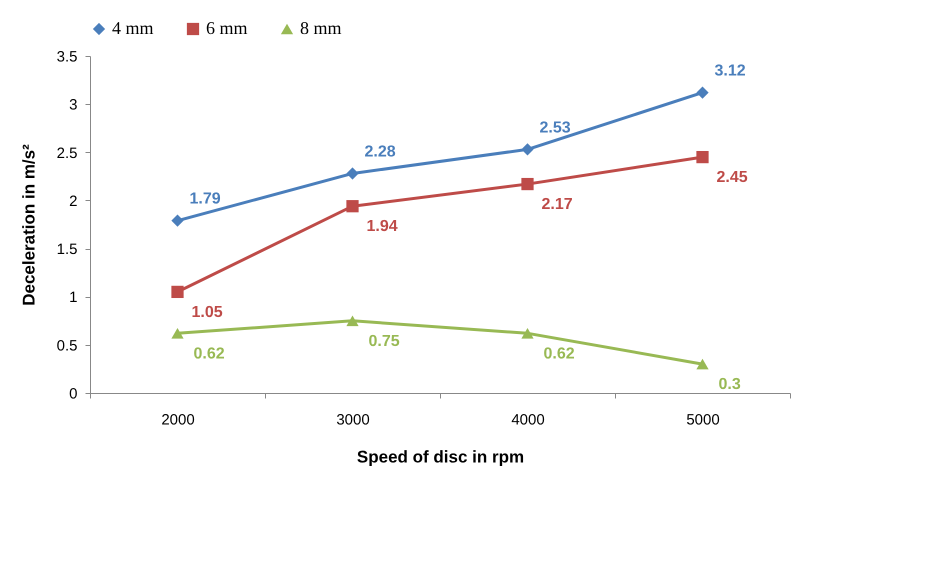 The width and height of the screenshot is (925, 562). I want to click on legend-label: 6 mm, so click(227, 28).